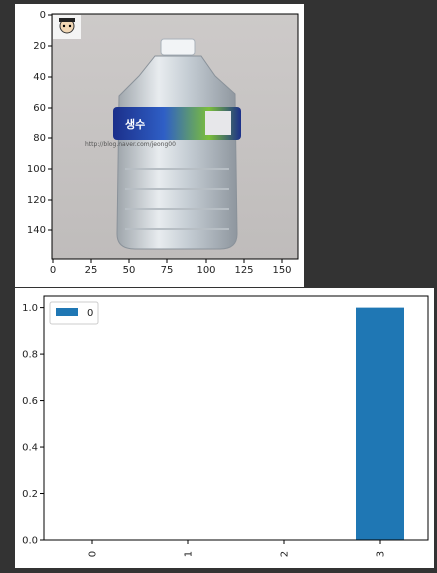 This screenshot has width=437, height=573. Describe the element at coordinates (39, 138) in the screenshot. I see `image-y-tick-80: 80` at that location.